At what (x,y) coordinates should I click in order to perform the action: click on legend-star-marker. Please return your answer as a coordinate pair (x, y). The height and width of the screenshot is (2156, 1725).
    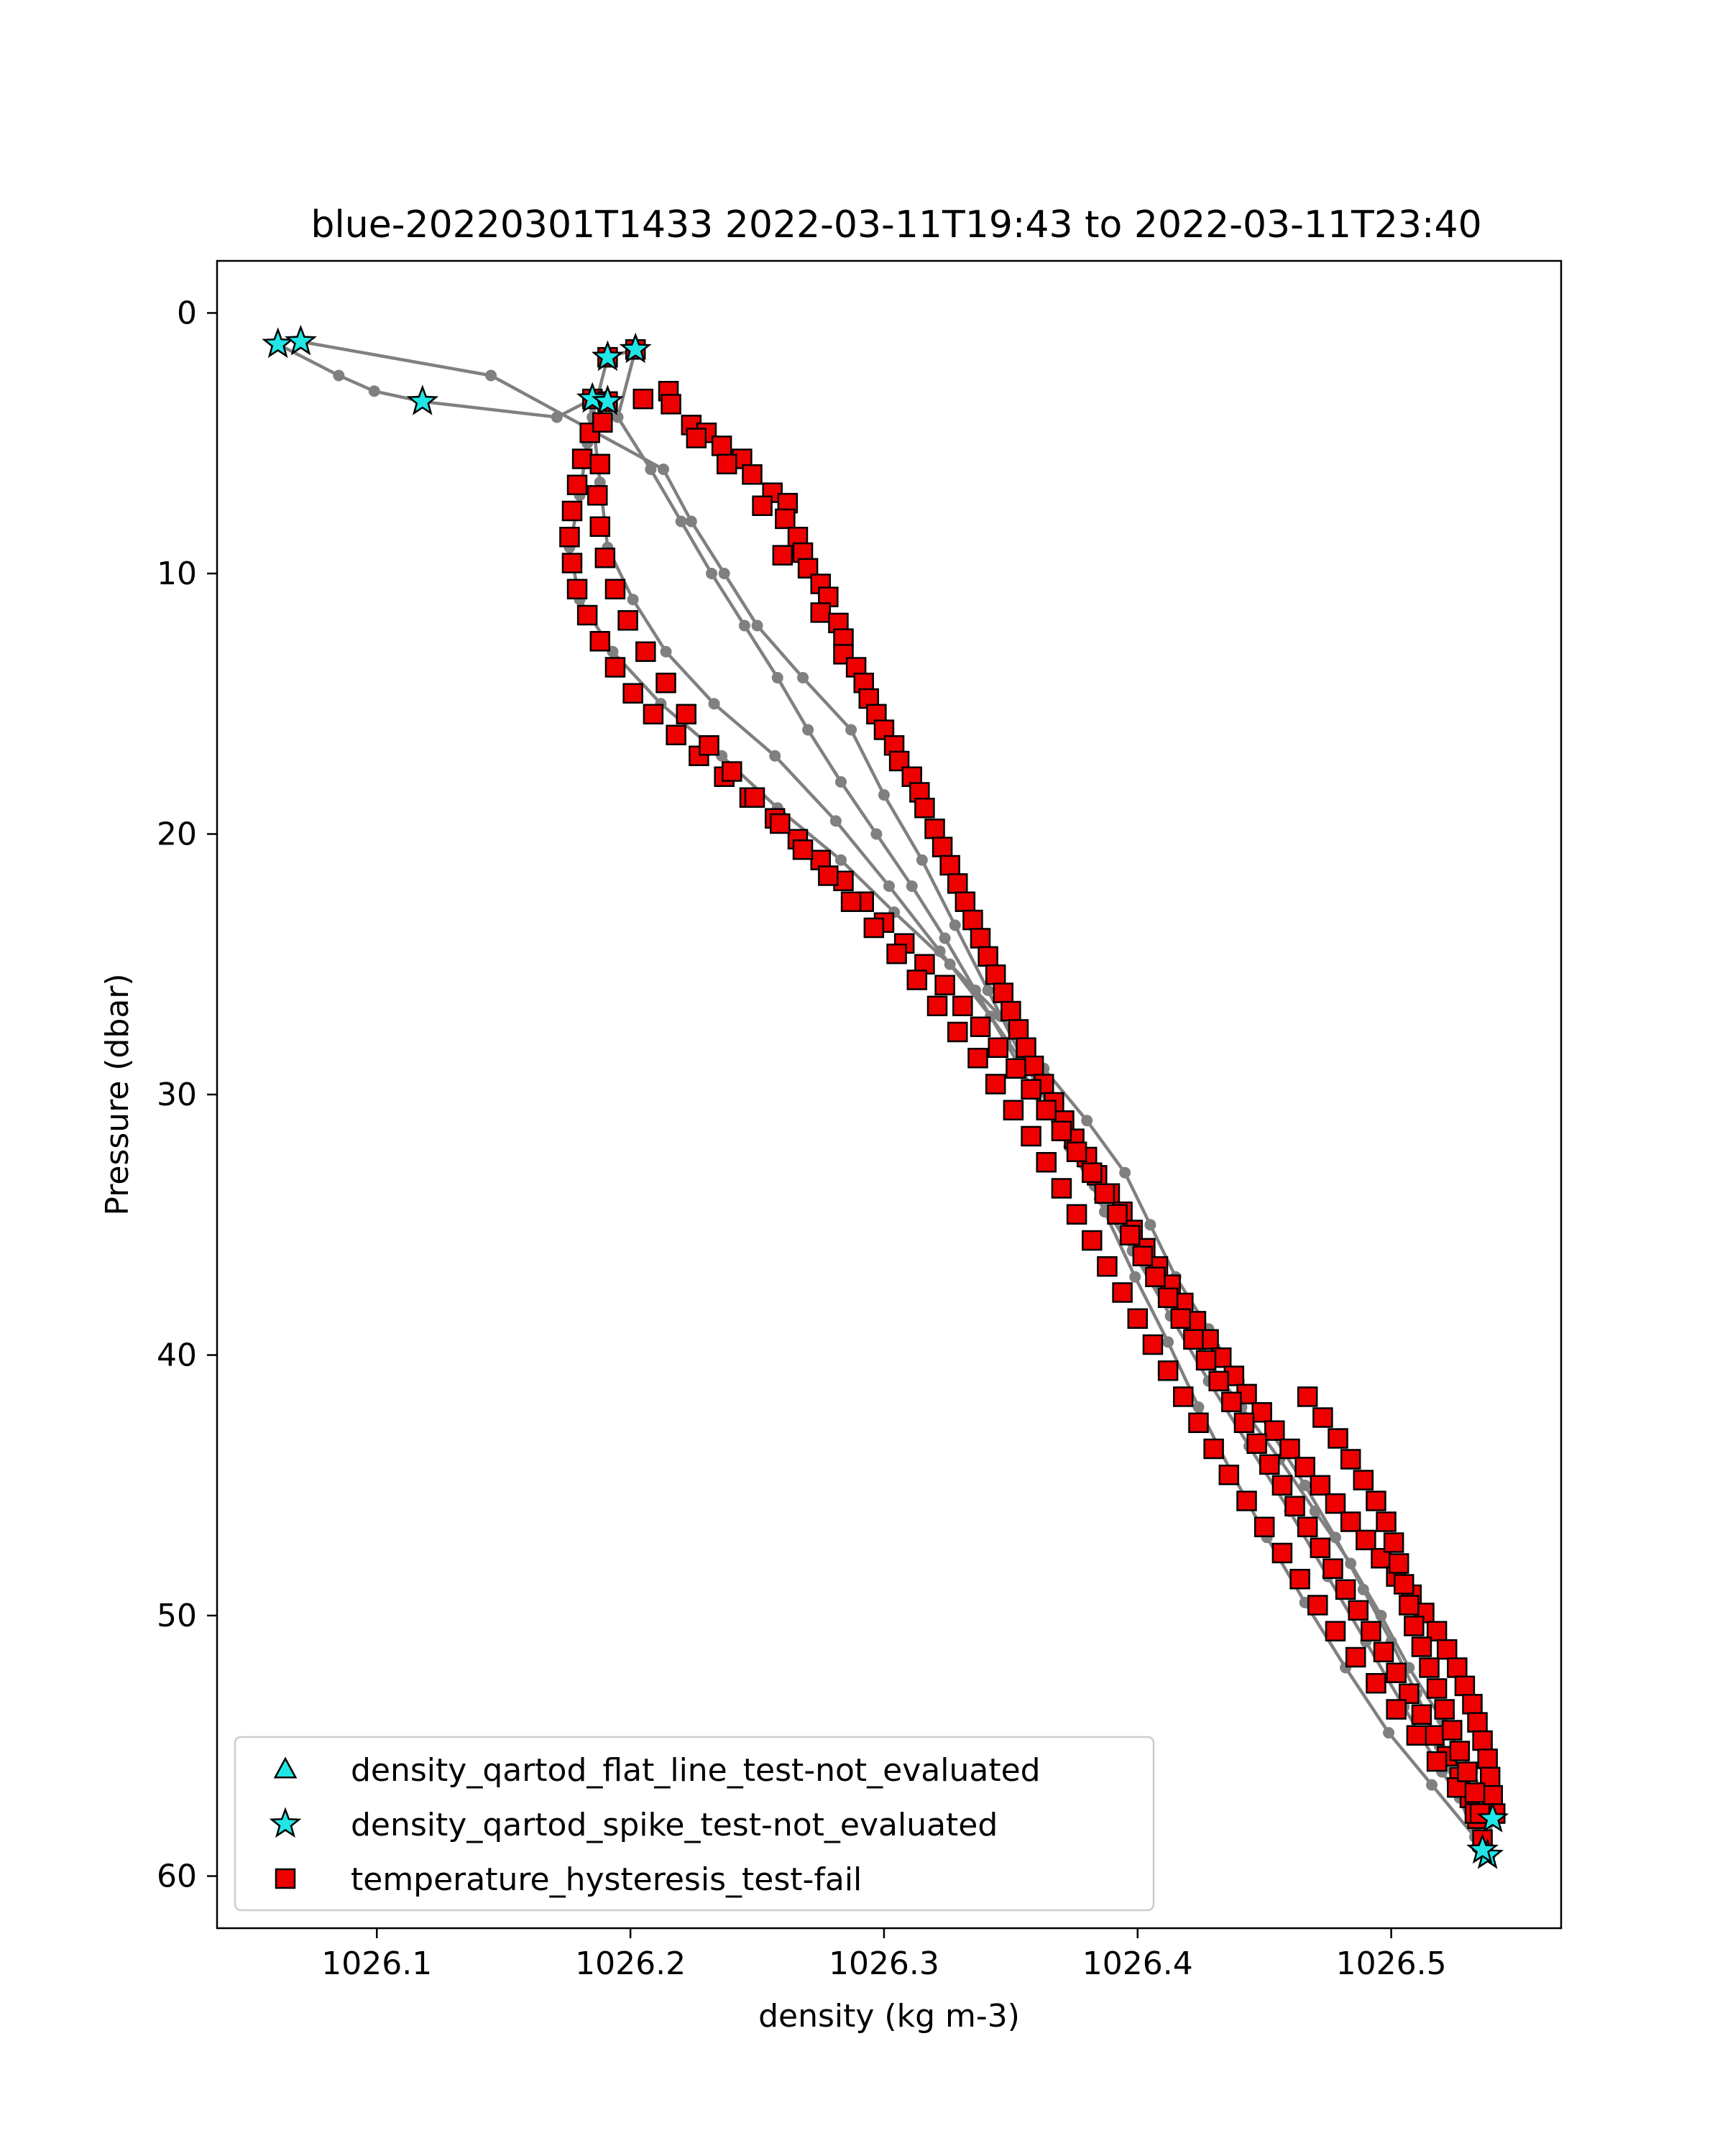
    Looking at the image, I should click on (285, 1823).